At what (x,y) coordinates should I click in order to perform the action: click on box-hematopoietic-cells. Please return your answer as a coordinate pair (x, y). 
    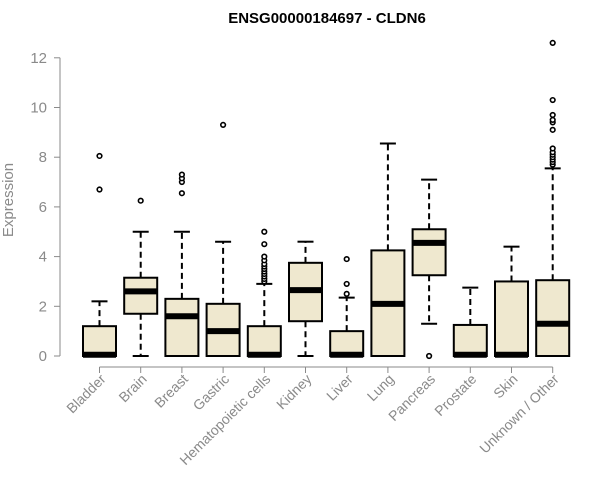
    Looking at the image, I should click on (264, 293).